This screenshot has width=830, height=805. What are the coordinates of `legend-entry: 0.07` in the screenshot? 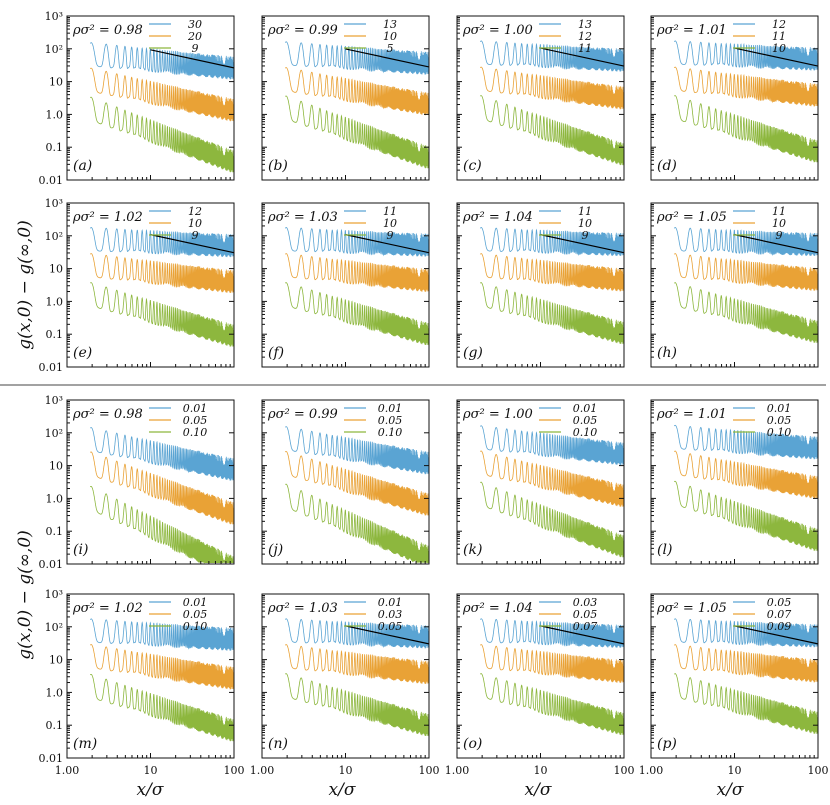 It's located at (585, 626).